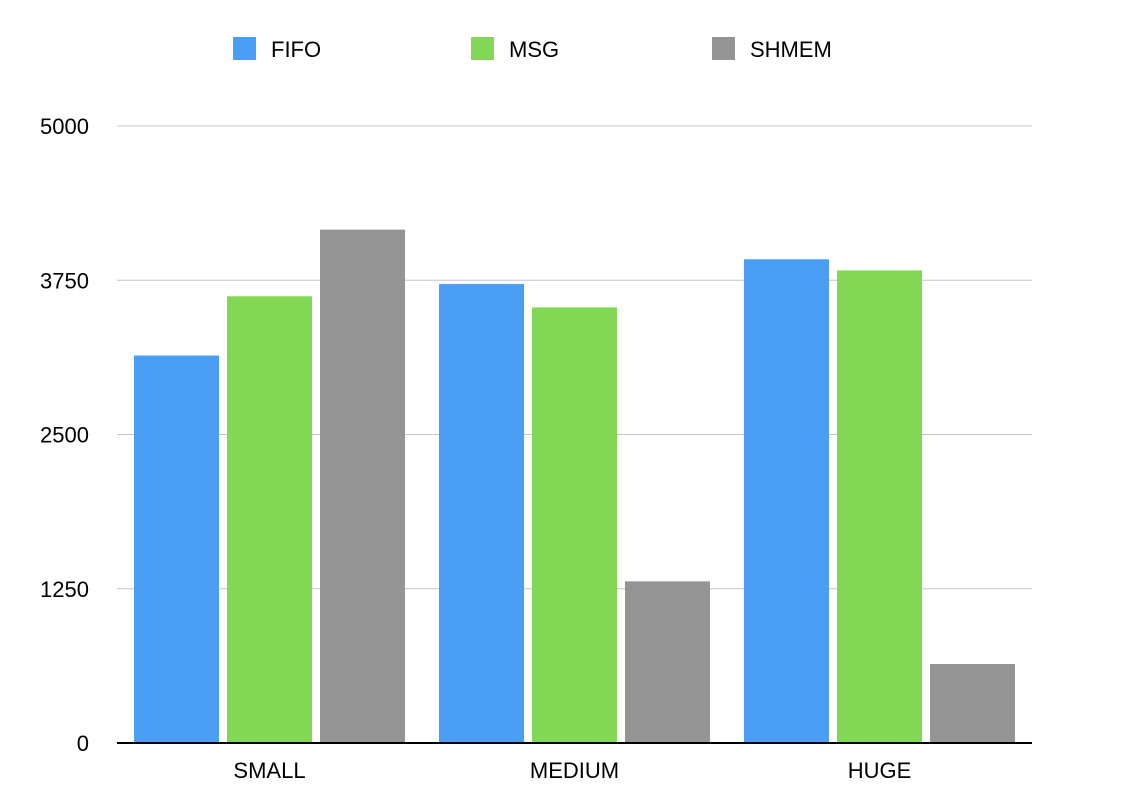 The height and width of the screenshot is (805, 1124). What do you see at coordinates (879, 506) in the screenshot?
I see `bar-msg-huge` at bounding box center [879, 506].